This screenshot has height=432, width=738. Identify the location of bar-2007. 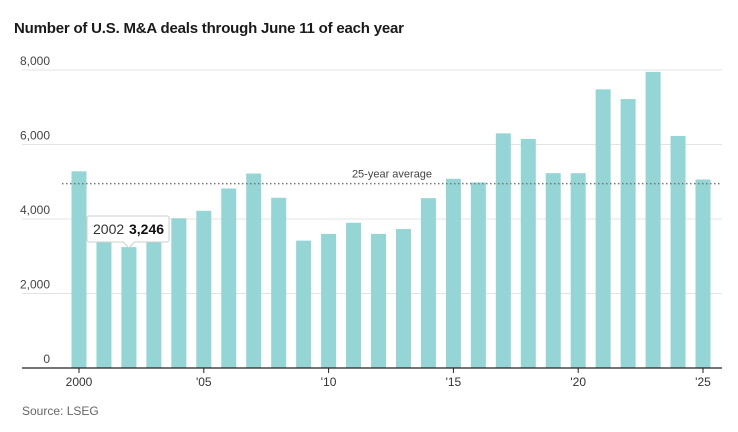
(254, 270).